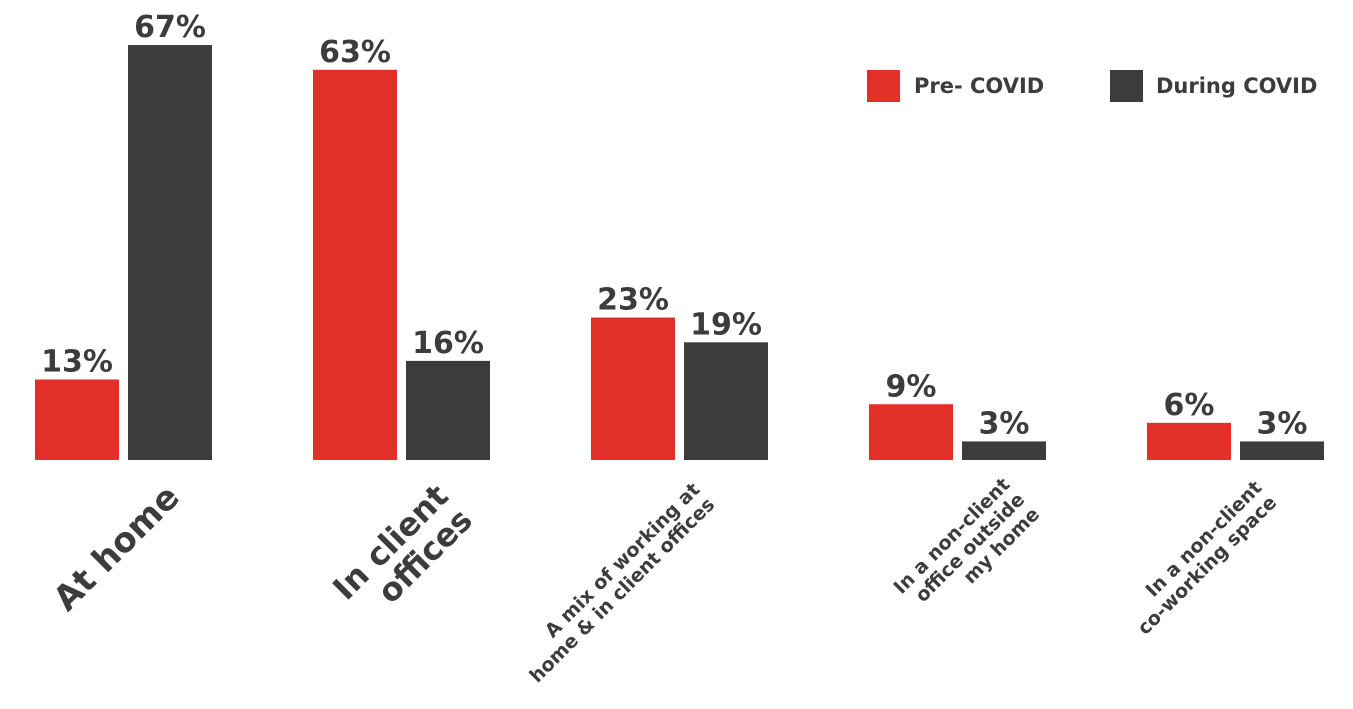  I want to click on value-label: 63%, so click(355, 52).